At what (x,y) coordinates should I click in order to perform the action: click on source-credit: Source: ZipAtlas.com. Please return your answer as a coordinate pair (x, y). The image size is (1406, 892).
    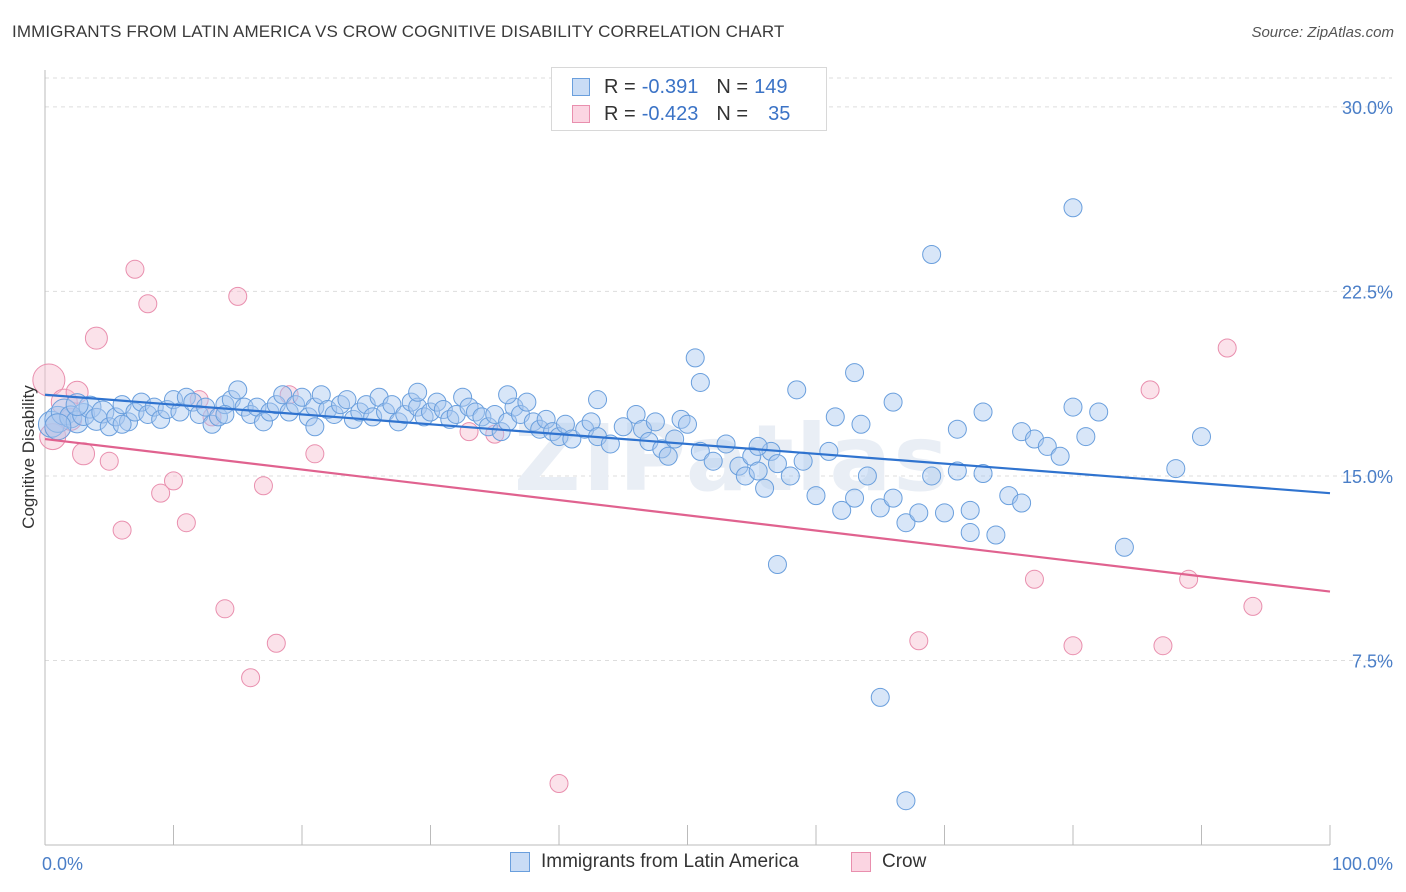
    Looking at the image, I should click on (1322, 32).